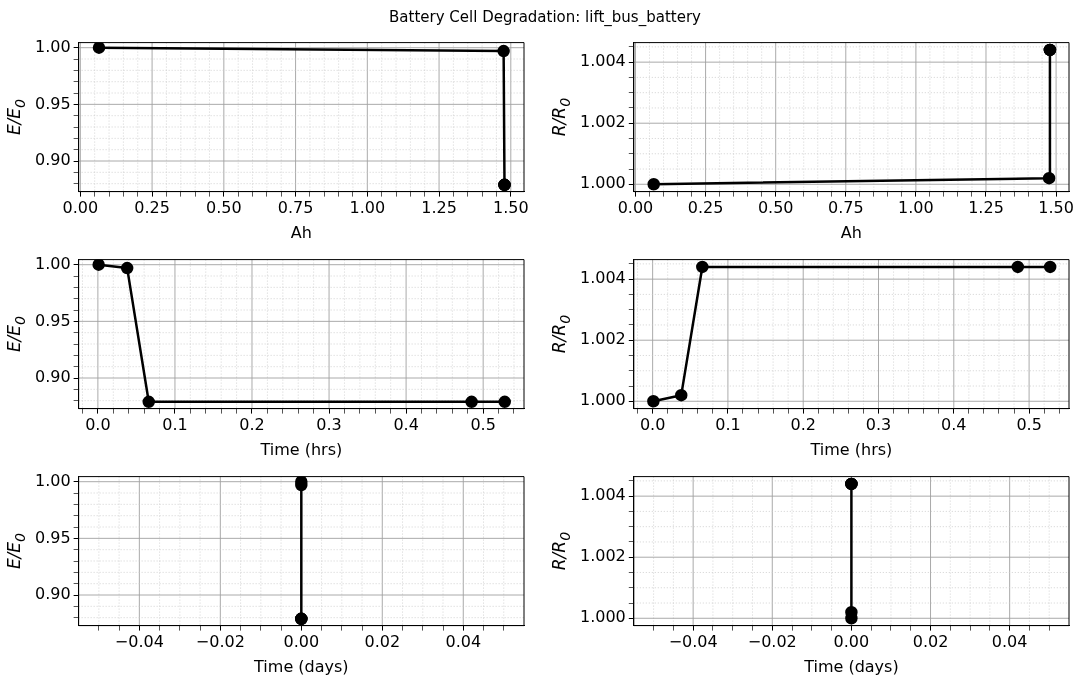  What do you see at coordinates (545, 17) in the screenshot?
I see `chart-title: Battery Cell Degradation: lift_bus_battery` at bounding box center [545, 17].